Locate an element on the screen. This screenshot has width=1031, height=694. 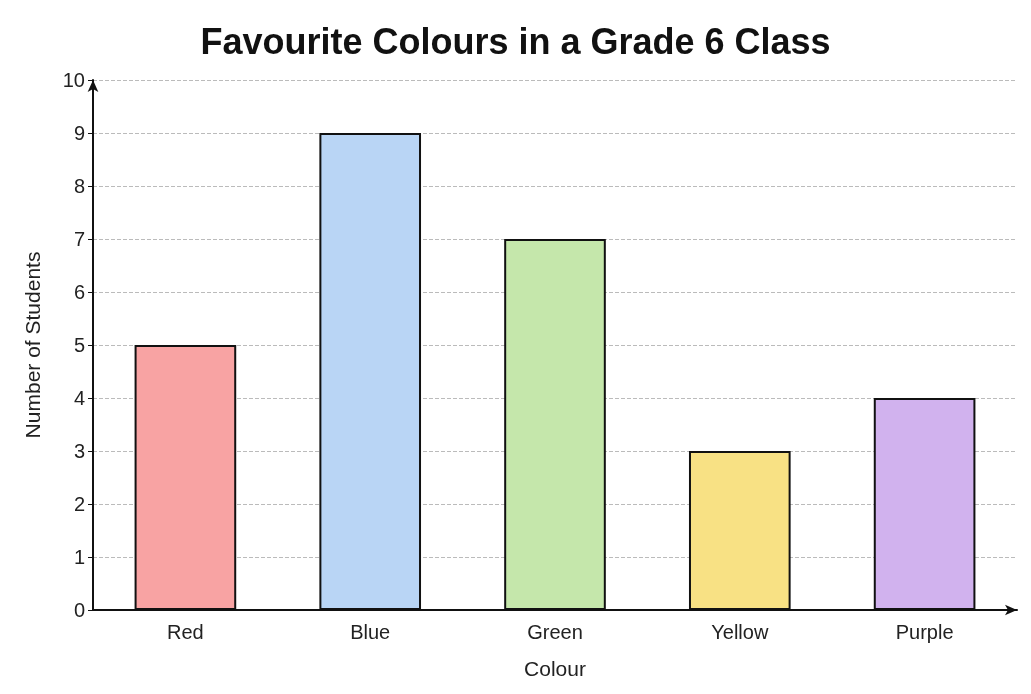
x-tick-label: Blue is located at coordinates (370, 632).